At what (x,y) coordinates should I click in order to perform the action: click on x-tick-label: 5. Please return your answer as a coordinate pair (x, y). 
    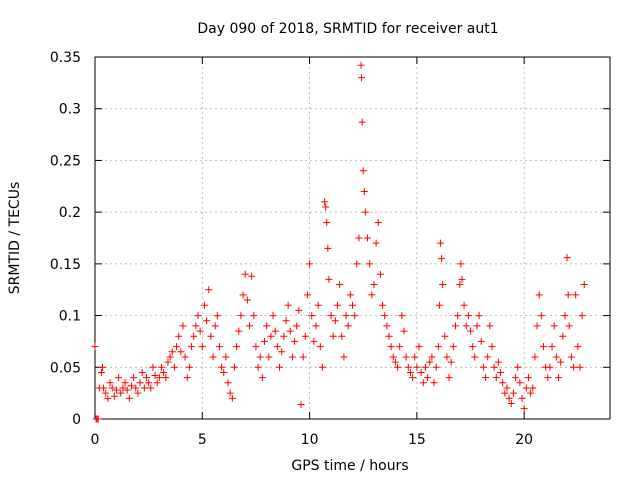
    Looking at the image, I should click on (202, 440).